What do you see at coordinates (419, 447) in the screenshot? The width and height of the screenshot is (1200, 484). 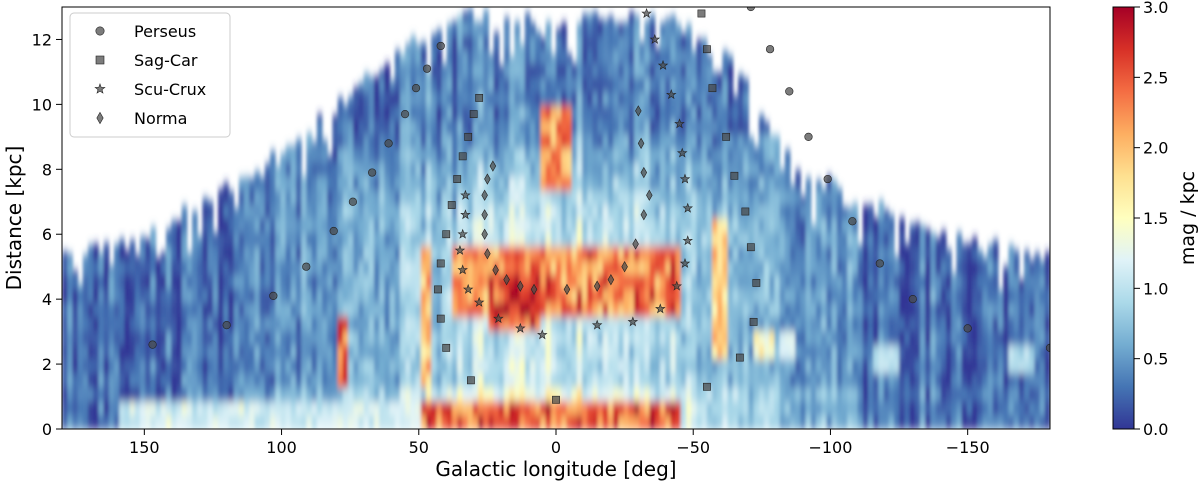 I see `x-tick-label: 50` at bounding box center [419, 447].